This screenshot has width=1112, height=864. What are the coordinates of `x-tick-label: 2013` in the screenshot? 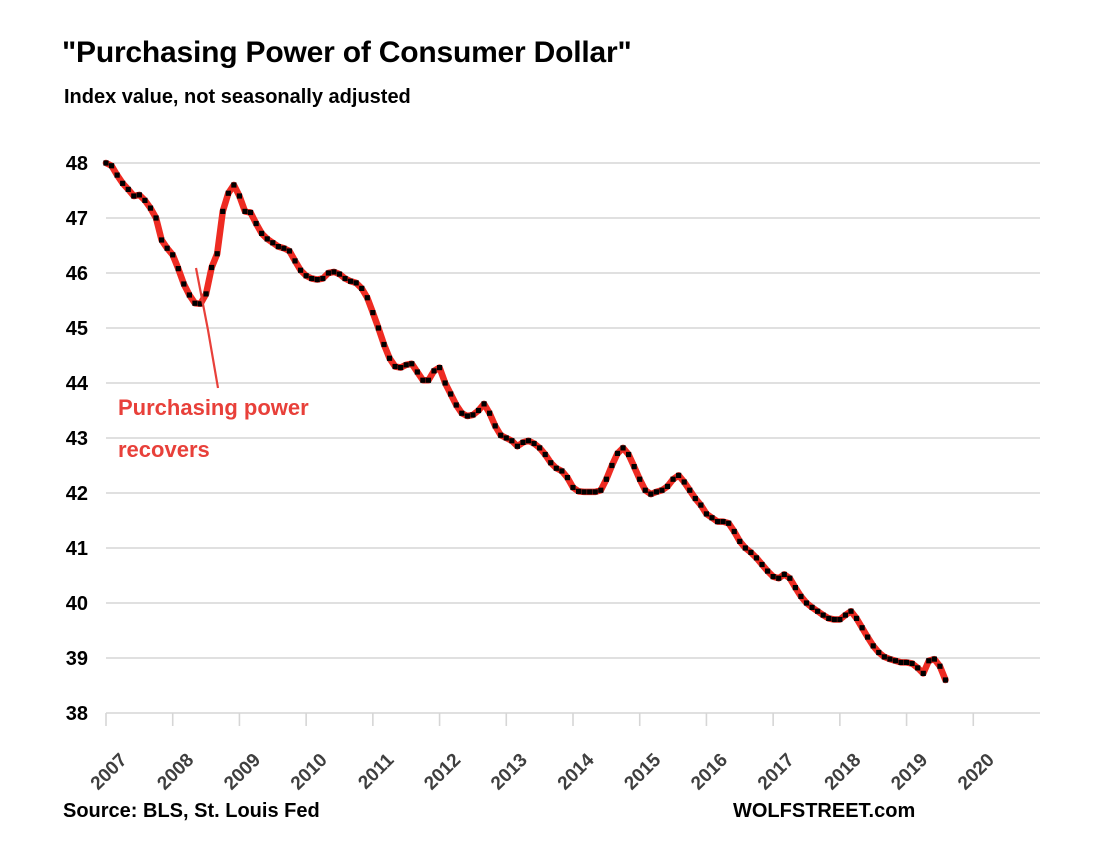 It's located at (509, 772).